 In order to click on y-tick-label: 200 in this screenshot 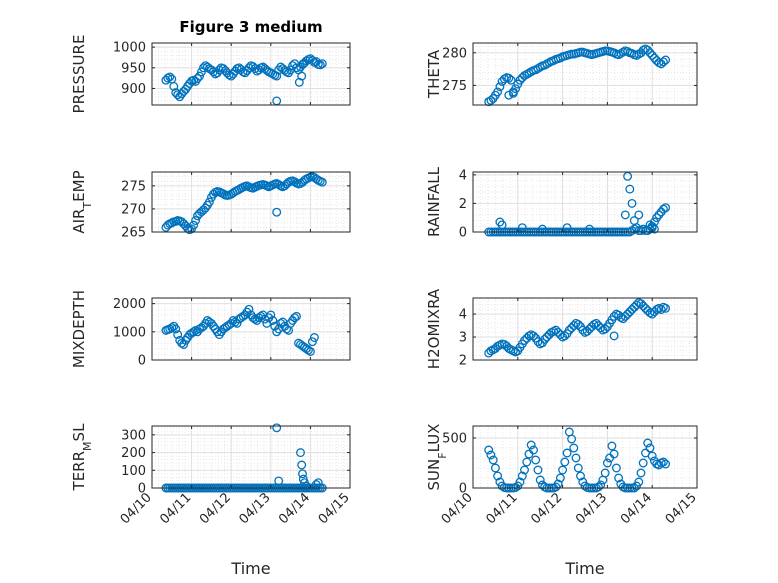, I will do `click(133, 453)`.